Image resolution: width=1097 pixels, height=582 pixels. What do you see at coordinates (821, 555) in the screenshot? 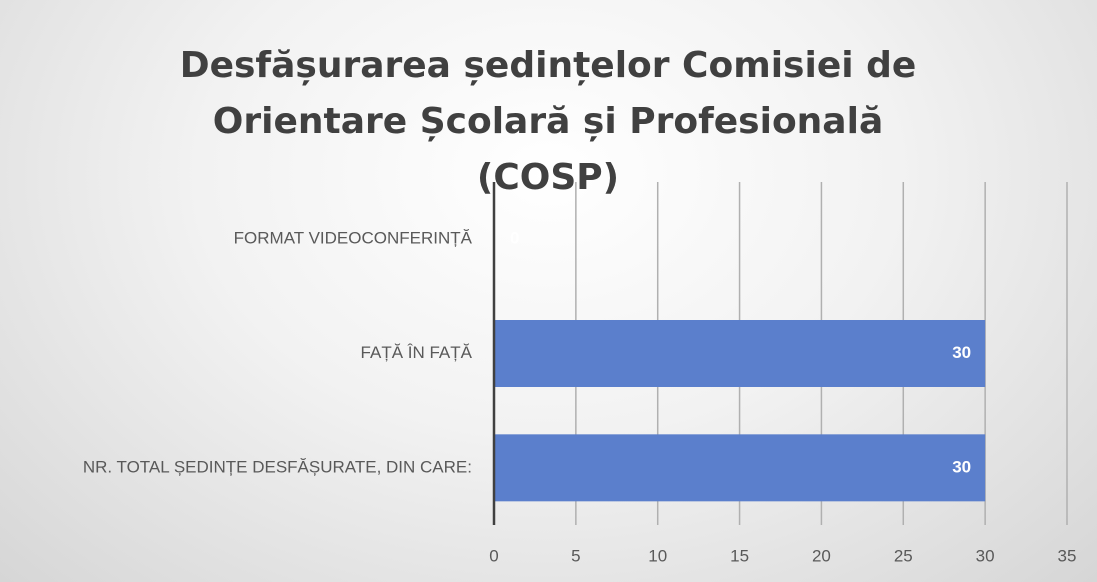
I see `x-tick-label: 20` at bounding box center [821, 555].